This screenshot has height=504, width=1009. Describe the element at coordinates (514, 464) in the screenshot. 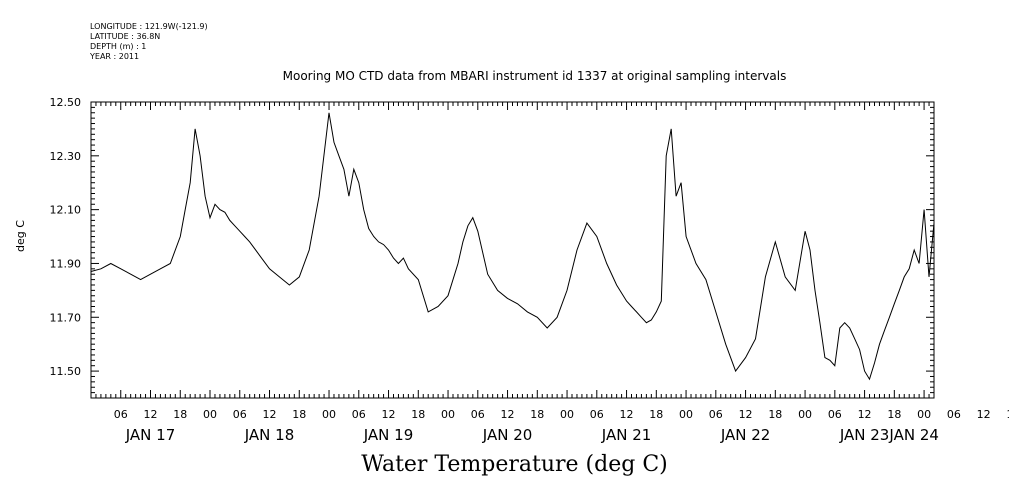

I see `x-axis-label: Water Temperature (deg C)` at that location.